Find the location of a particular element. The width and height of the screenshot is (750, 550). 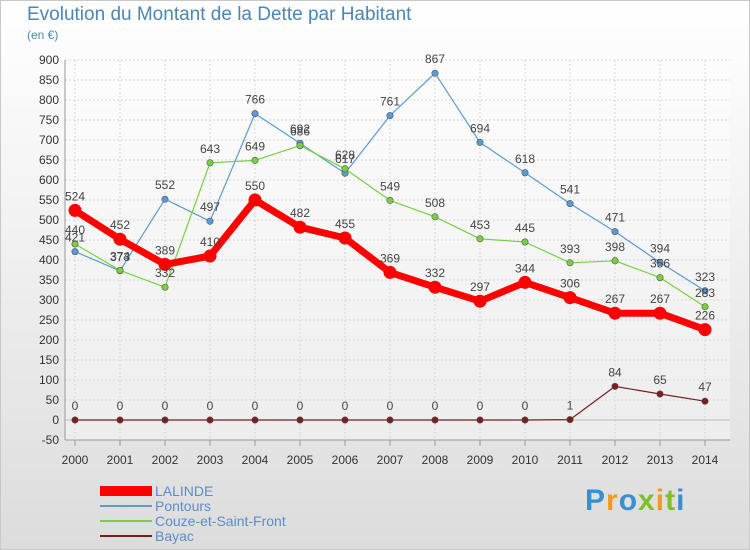

data-label: 766 is located at coordinates (255, 100).